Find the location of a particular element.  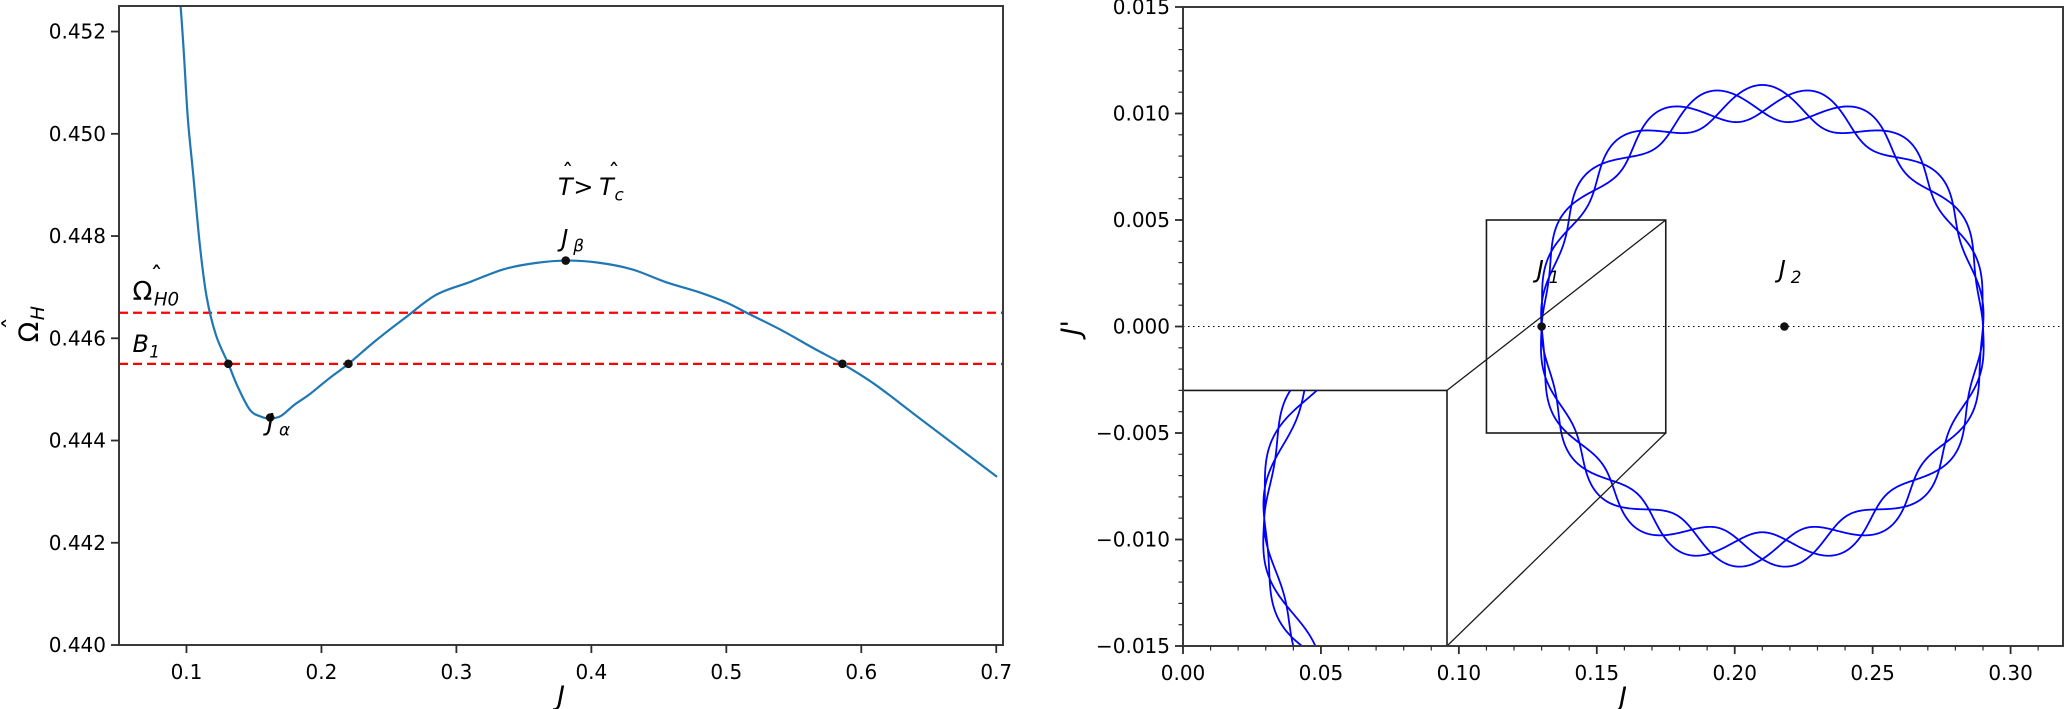

j-beta-label-sub: β is located at coordinates (578, 246).